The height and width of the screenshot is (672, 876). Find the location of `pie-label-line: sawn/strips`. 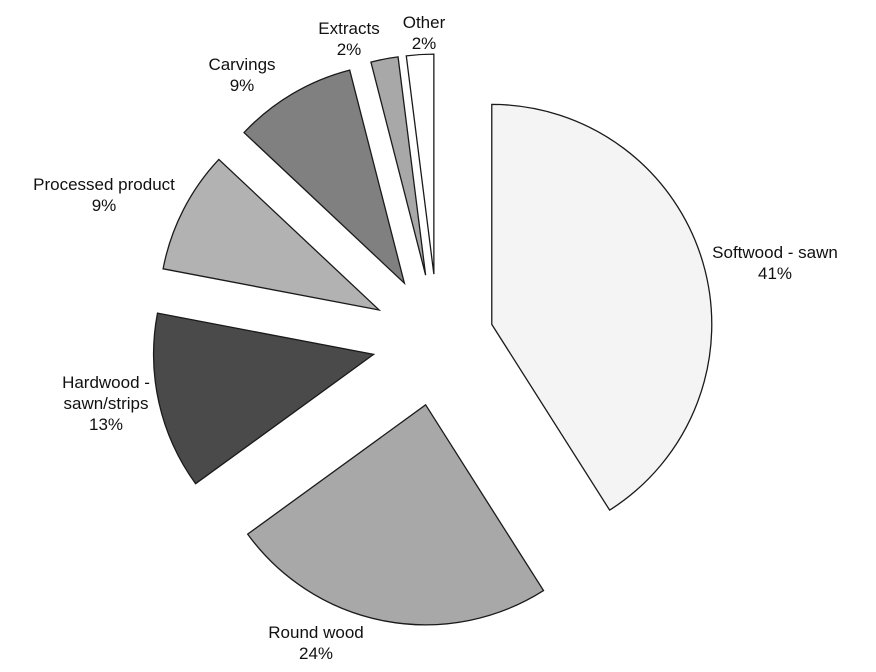

pie-label-line: sawn/strips is located at coordinates (105, 403).